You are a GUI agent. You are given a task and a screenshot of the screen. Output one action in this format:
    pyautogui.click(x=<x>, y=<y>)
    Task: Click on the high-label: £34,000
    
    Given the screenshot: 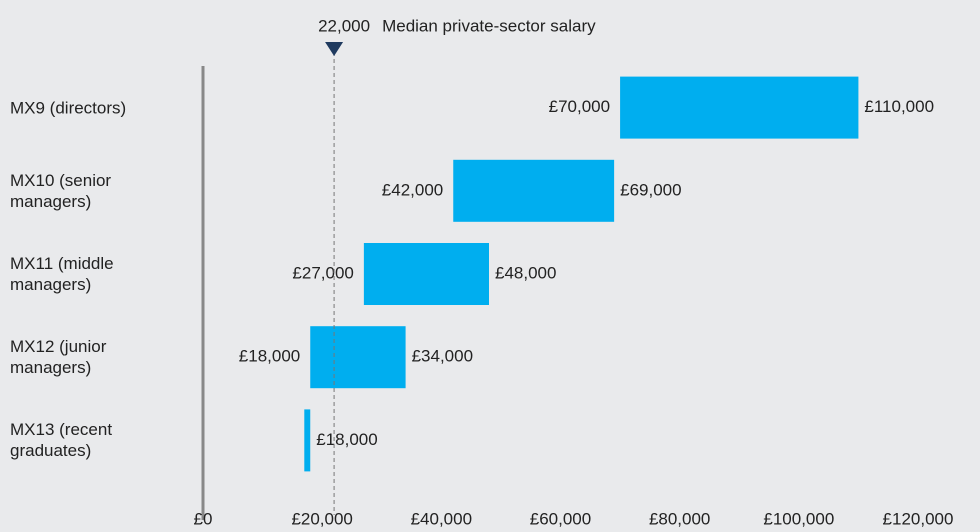 What is the action you would take?
    pyautogui.click(x=442, y=356)
    